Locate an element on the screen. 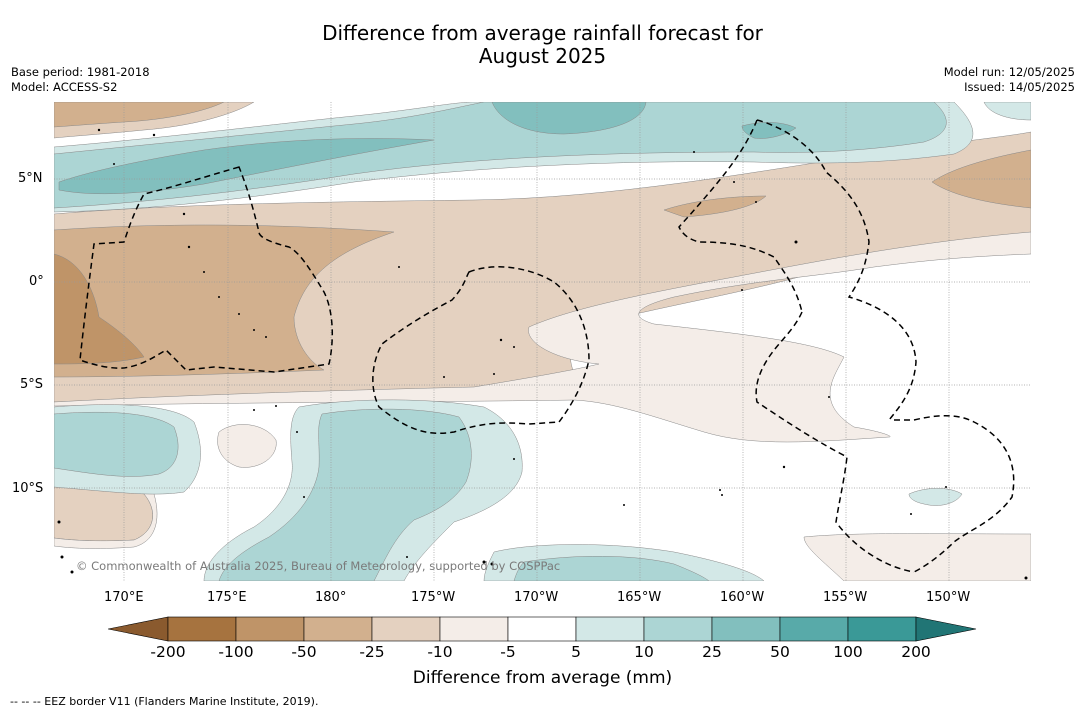  model-run-text: Model run: 12/05/2025 is located at coordinates (1009, 72).